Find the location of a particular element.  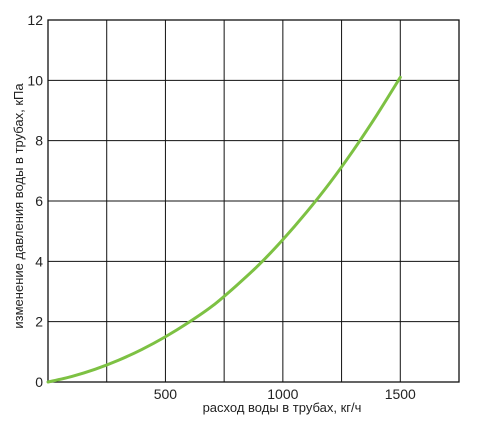

y-tick-label-6: 6 is located at coordinates (39, 201).